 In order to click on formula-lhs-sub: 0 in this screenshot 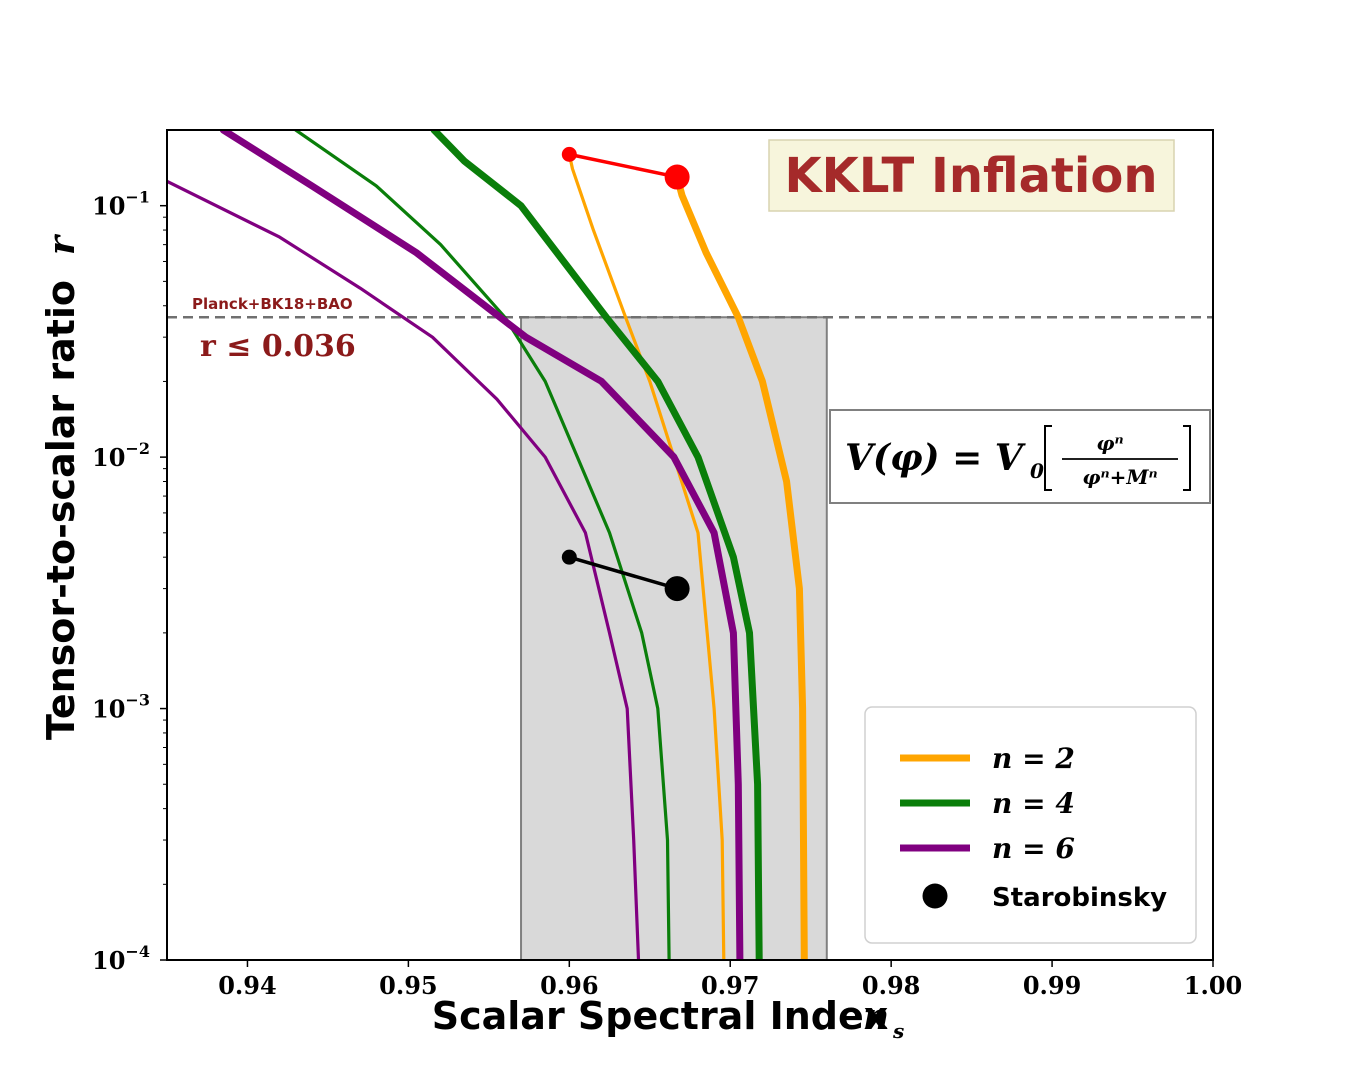, I will do `click(1037, 471)`.